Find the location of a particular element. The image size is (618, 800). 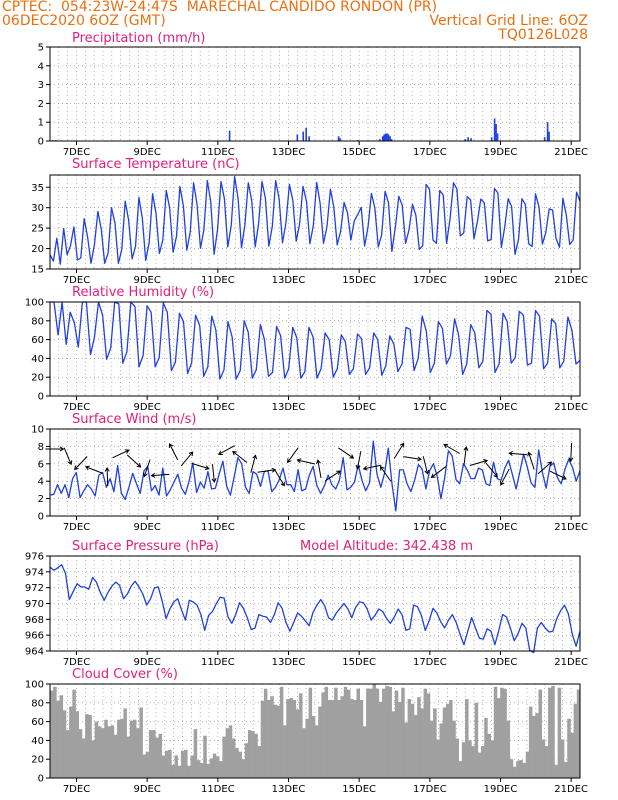

y-tick-label: 968 is located at coordinates (34, 620).